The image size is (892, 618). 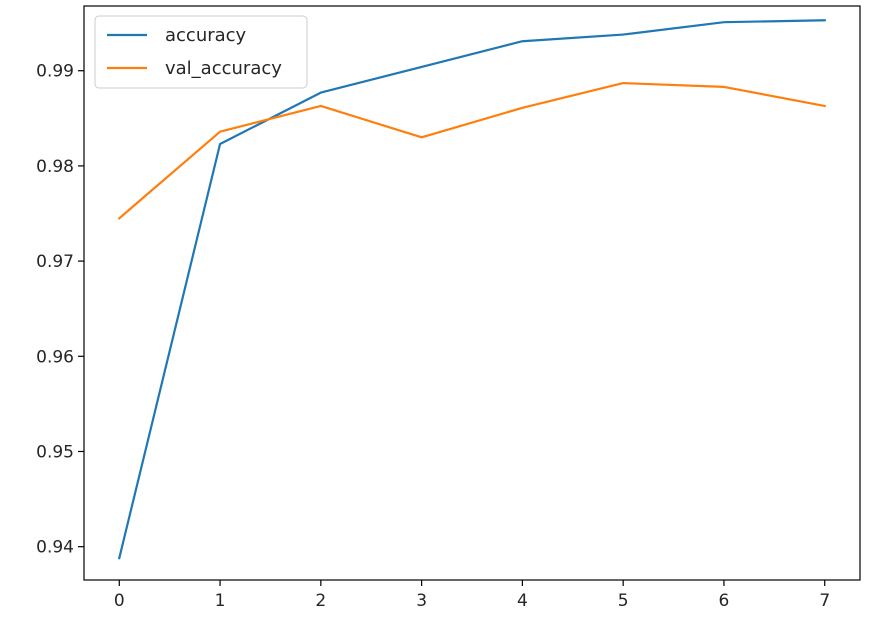 I want to click on x-tick-label: 2, so click(x=320, y=601).